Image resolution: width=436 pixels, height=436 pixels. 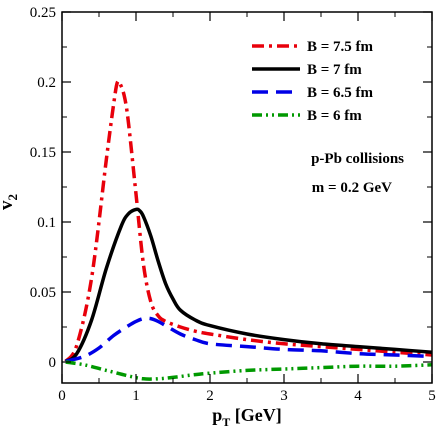 I want to click on x-axis-unit: [GeV], so click(x=255, y=415).